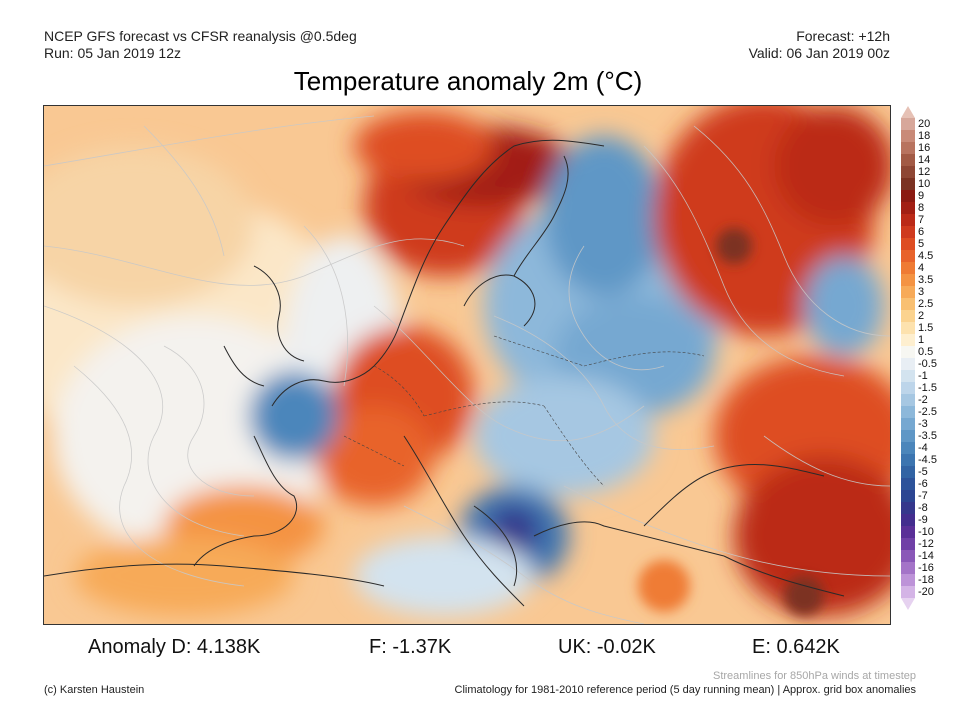  What do you see at coordinates (927, 364) in the screenshot?
I see `colorbar-label: -0.5` at bounding box center [927, 364].